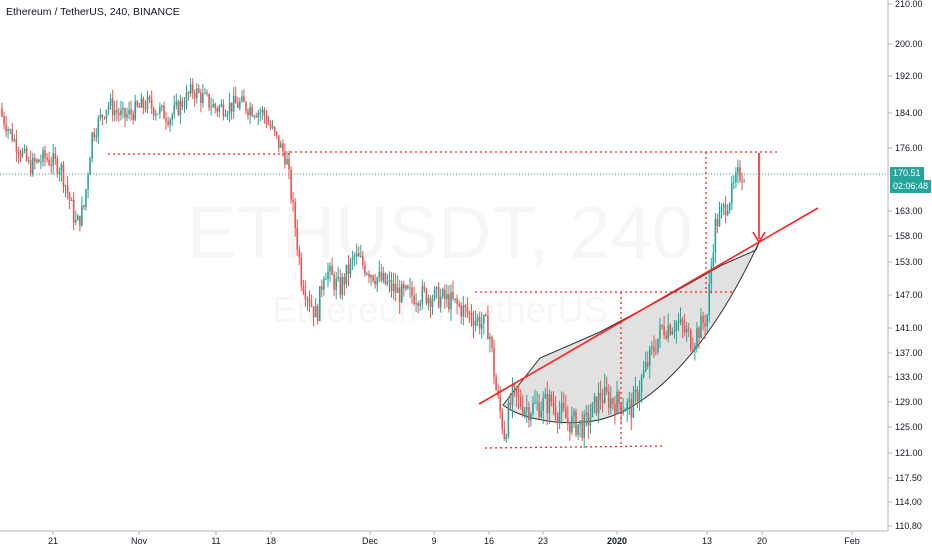 This screenshot has width=932, height=550. I want to click on last-price-tag: 170.51, so click(907, 173).